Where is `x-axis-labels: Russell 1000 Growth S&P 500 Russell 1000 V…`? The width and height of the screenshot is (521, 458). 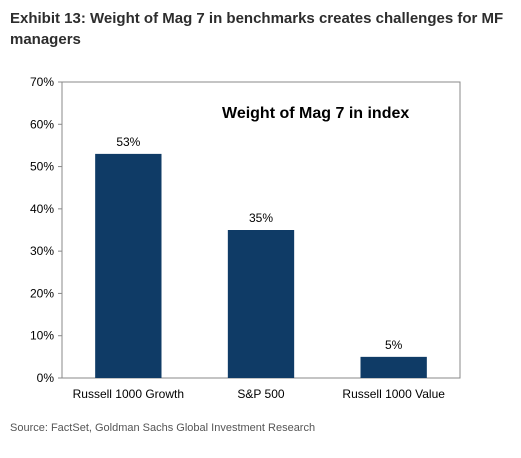 x-axis-labels: Russell 1000 Growth S&P 500 Russell 1000 V… is located at coordinates (259, 394).